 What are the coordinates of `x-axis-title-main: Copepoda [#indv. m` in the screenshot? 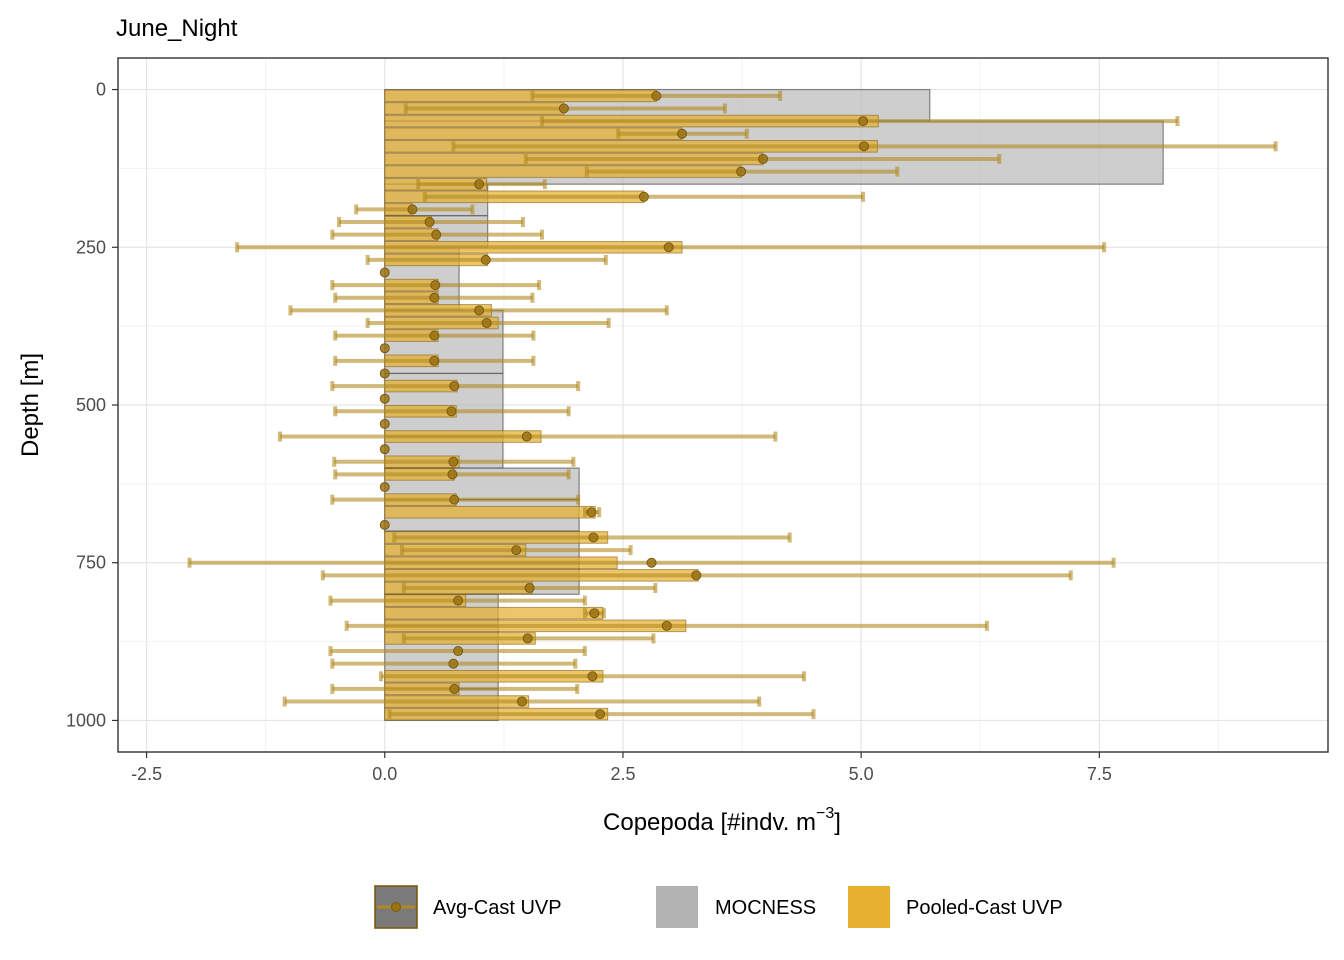 It's located at (709, 822).